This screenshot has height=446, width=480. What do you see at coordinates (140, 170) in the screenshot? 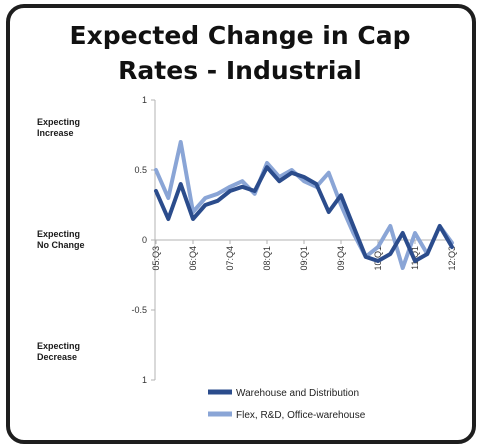
I see `y-tick-label: 0.5` at bounding box center [140, 170].